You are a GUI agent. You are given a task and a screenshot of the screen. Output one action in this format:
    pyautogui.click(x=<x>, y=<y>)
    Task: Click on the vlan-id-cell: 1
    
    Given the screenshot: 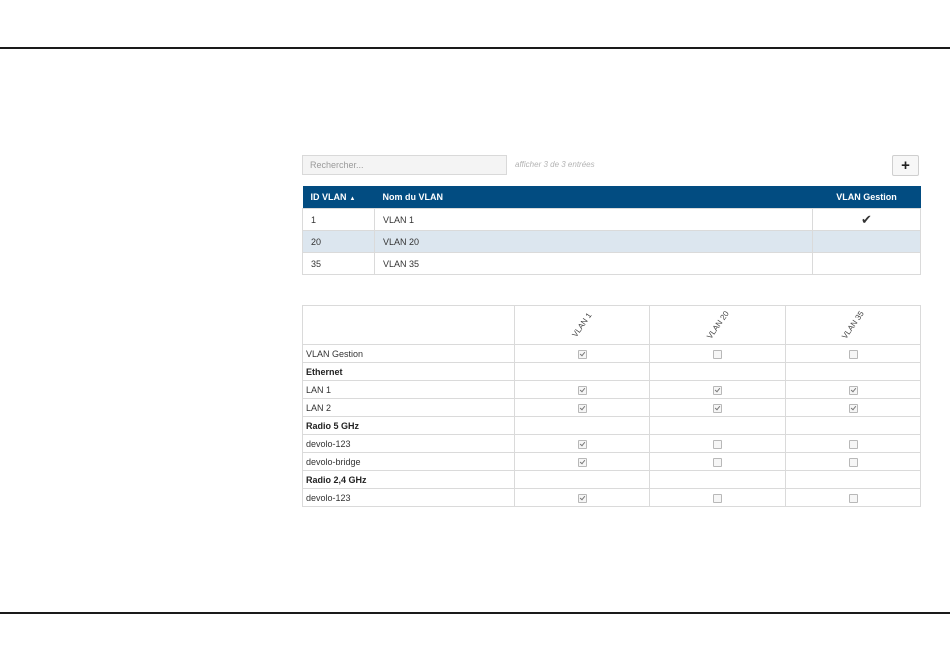 What is the action you would take?
    pyautogui.click(x=338, y=219)
    